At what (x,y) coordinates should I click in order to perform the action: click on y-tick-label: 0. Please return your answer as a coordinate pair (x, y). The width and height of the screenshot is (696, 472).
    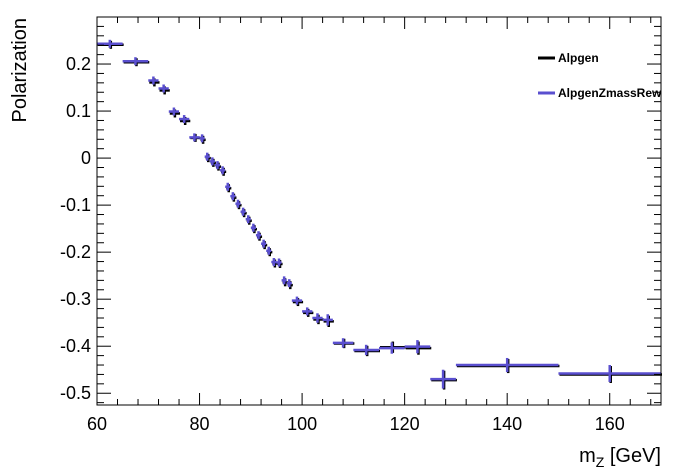
    Looking at the image, I should click on (86, 158).